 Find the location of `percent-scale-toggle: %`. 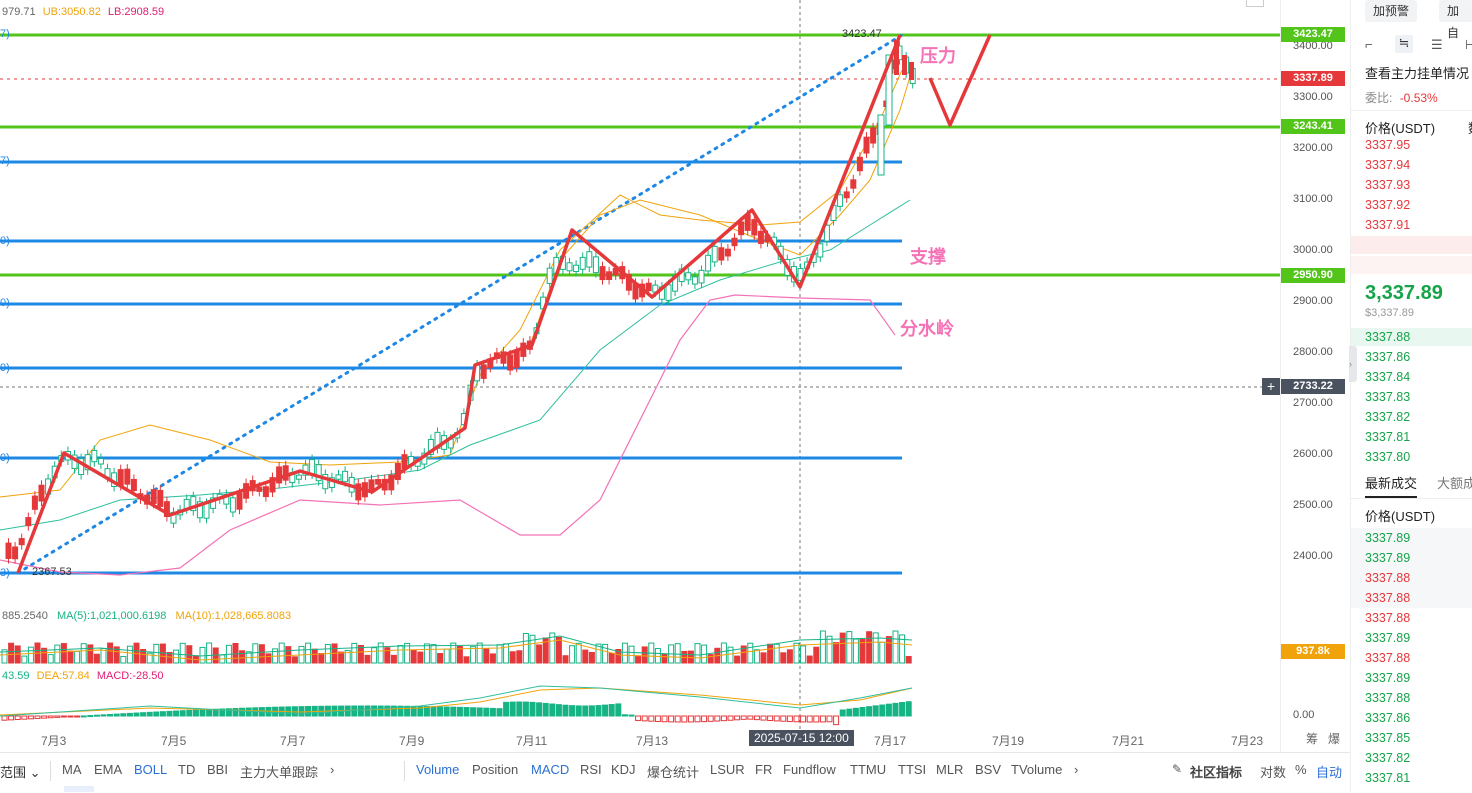

percent-scale-toggle: % is located at coordinates (1301, 769).